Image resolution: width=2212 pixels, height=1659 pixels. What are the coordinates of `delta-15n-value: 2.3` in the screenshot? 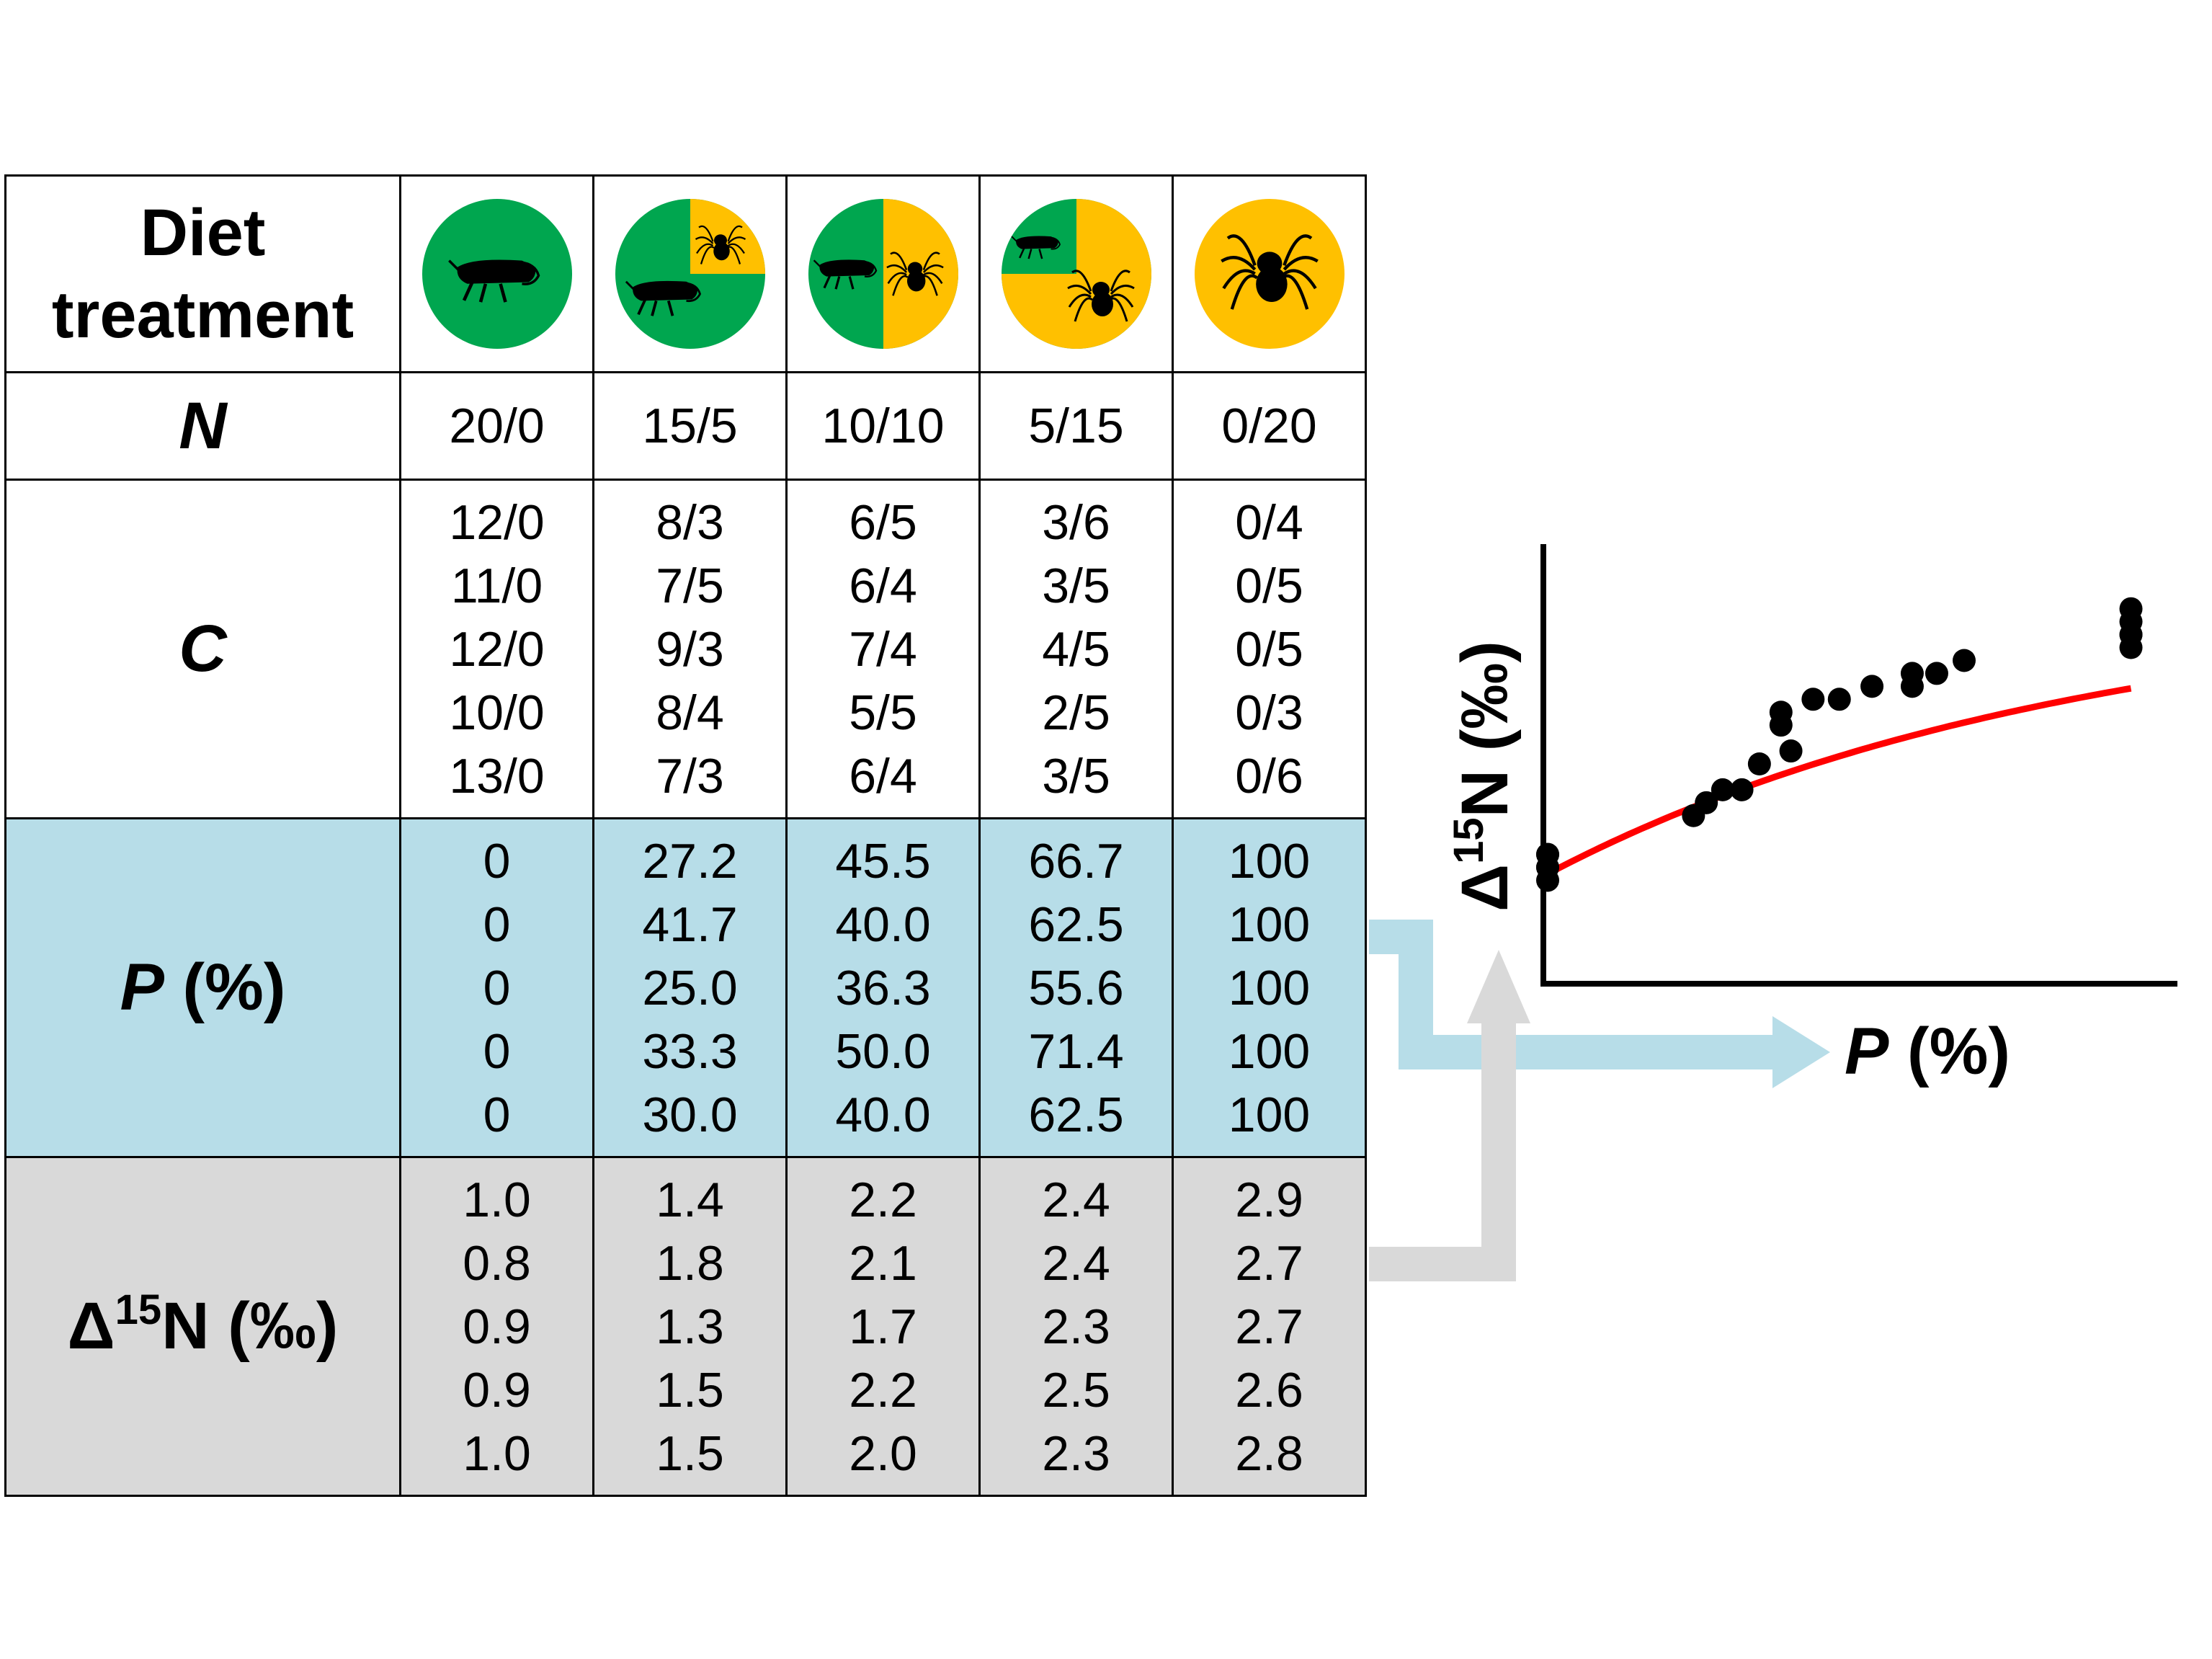 It's located at (1076, 1326).